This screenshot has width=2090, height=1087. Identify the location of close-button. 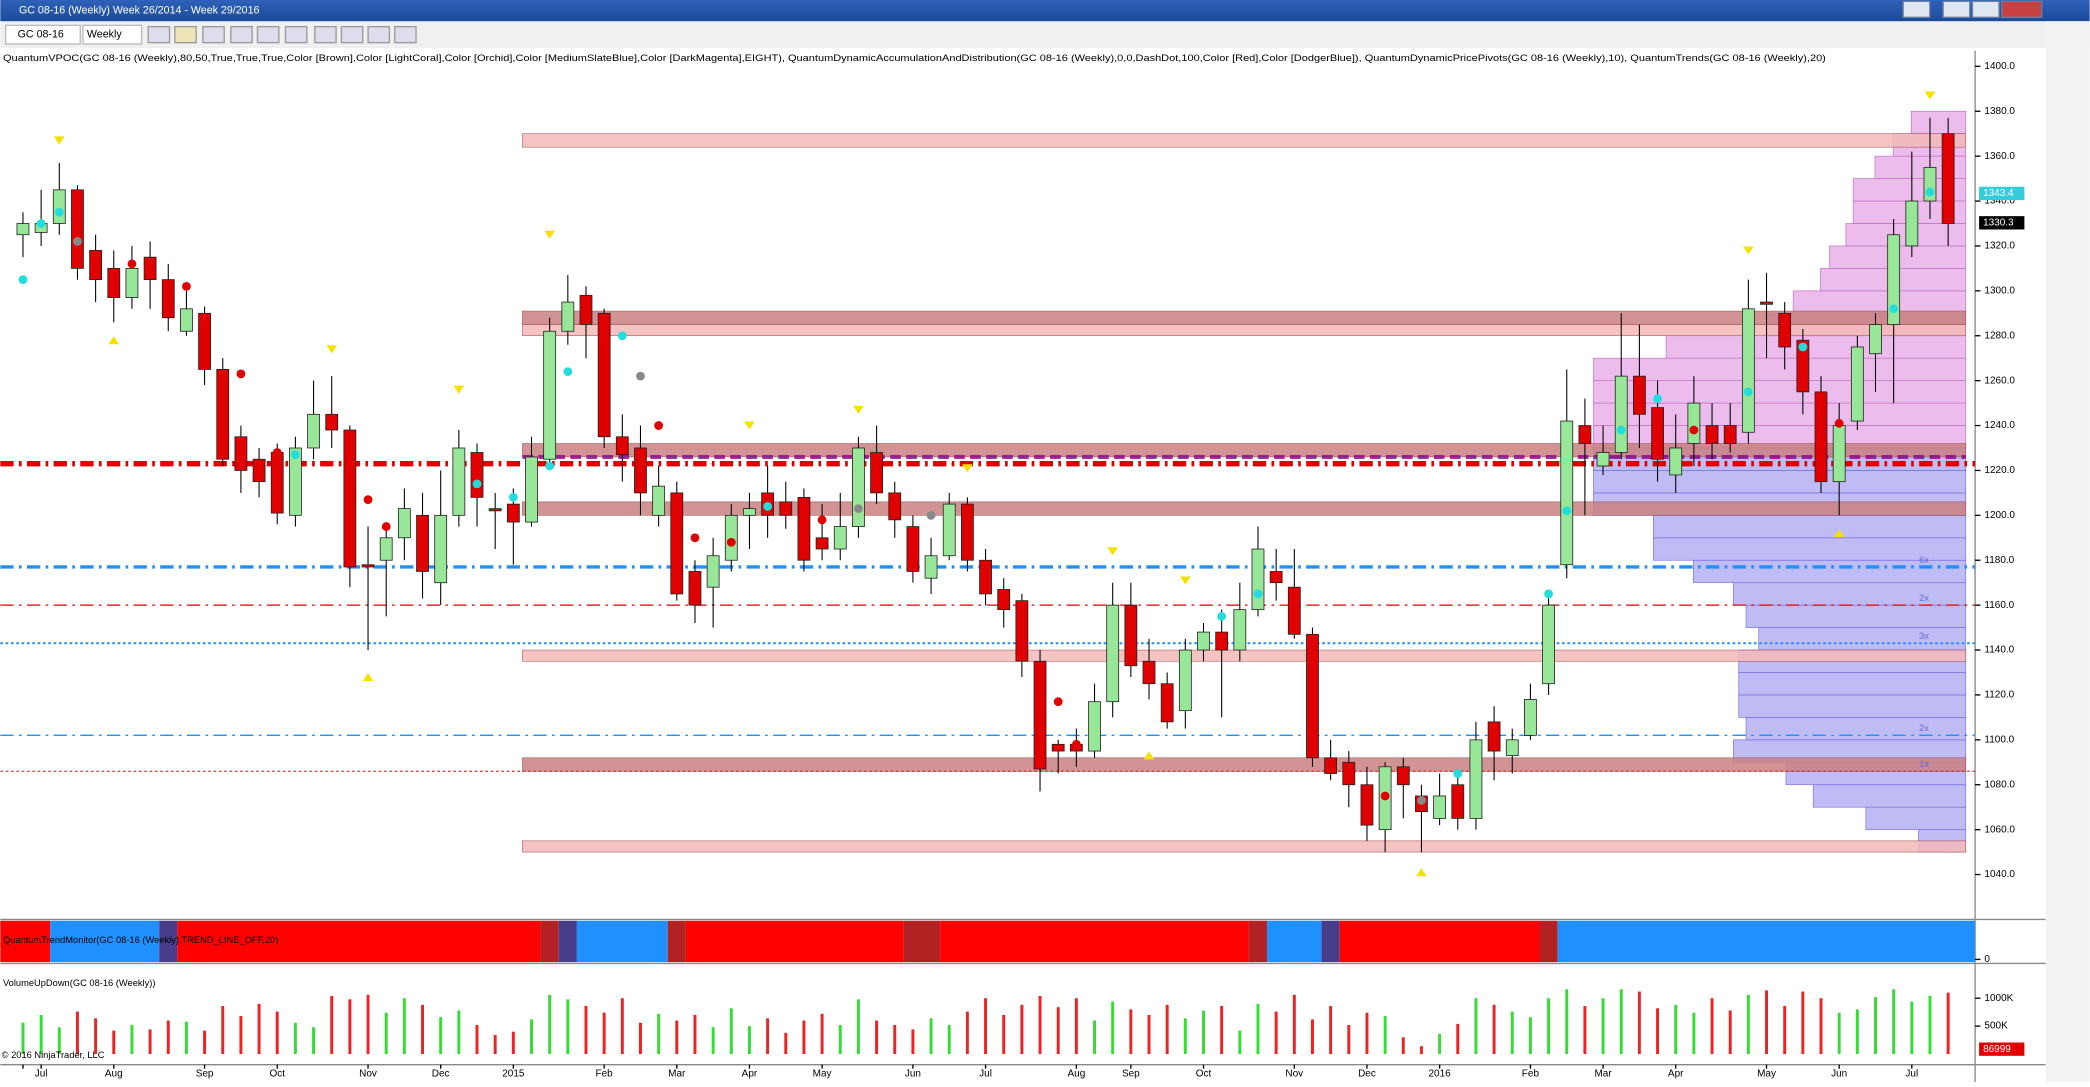
(2022, 9).